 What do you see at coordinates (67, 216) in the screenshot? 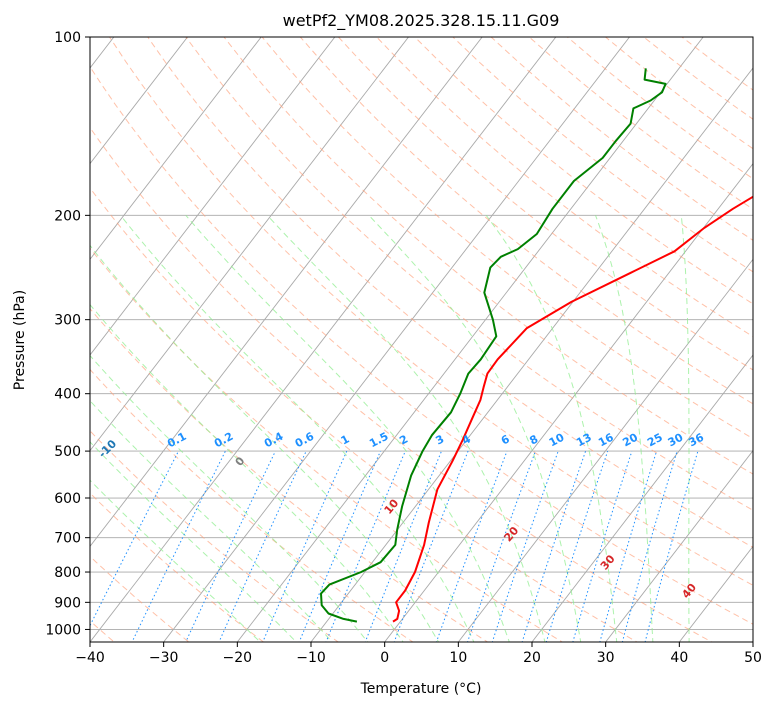
I see `y-tick-label: 200` at bounding box center [67, 216].